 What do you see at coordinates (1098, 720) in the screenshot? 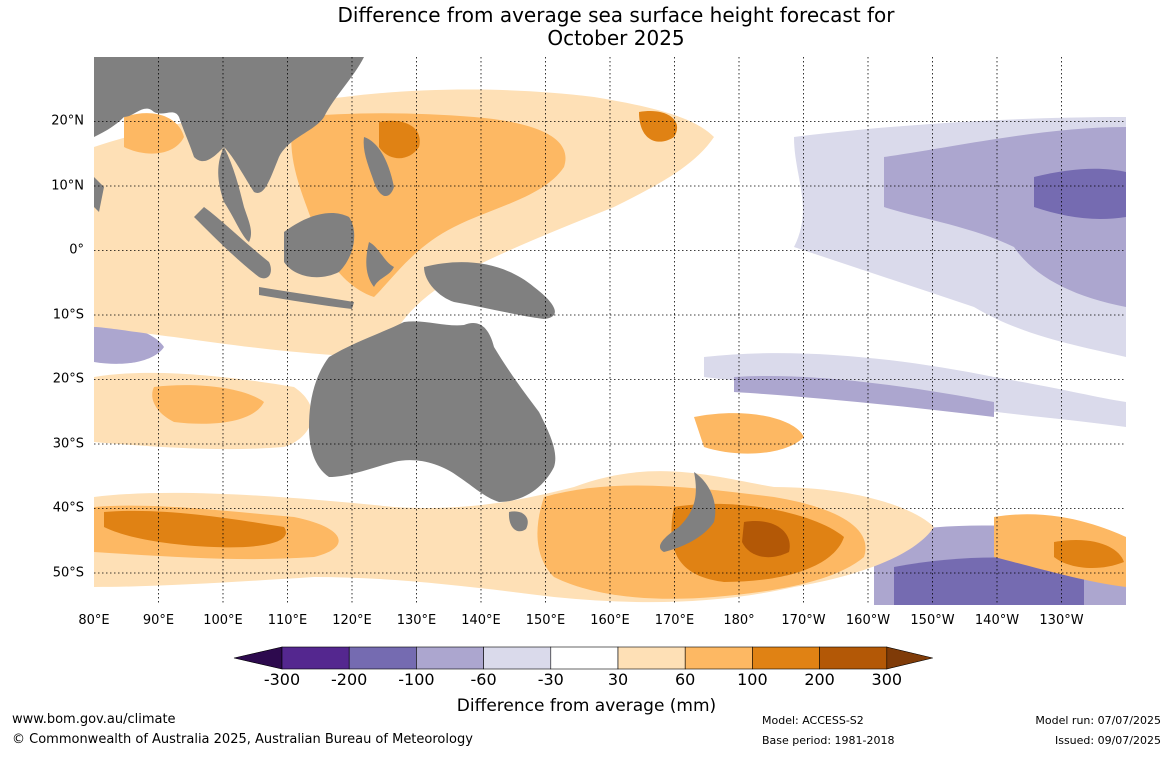
I see `footer-model-run: Model run: 07/07/2025` at bounding box center [1098, 720].